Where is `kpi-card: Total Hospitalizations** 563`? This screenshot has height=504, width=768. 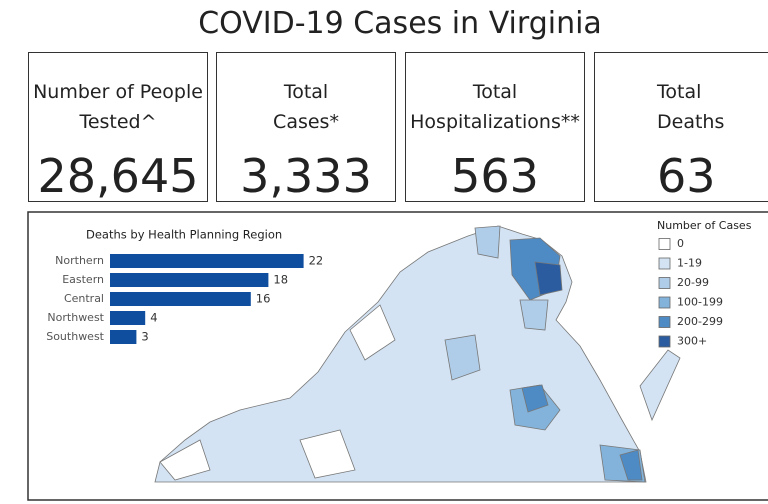
kpi-card: Total Hospitalizations** 563 is located at coordinates (495, 127).